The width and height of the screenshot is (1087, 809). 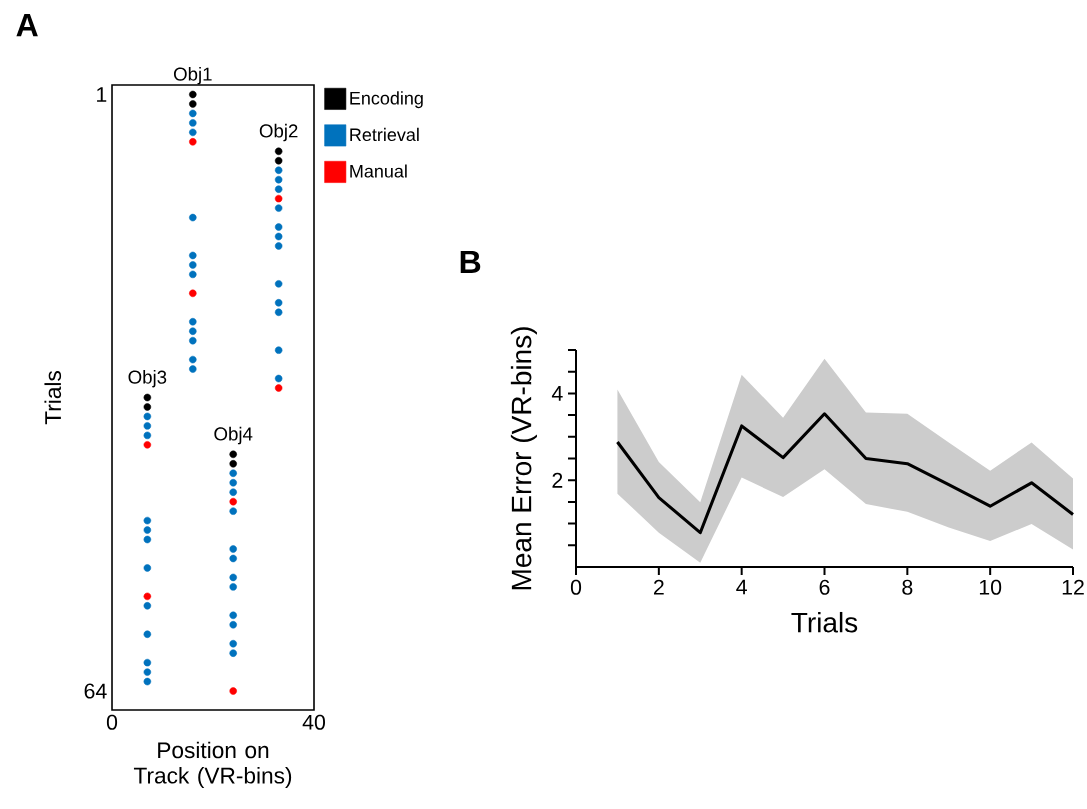 What do you see at coordinates (378, 171) in the screenshot?
I see `legend-label: Manual` at bounding box center [378, 171].